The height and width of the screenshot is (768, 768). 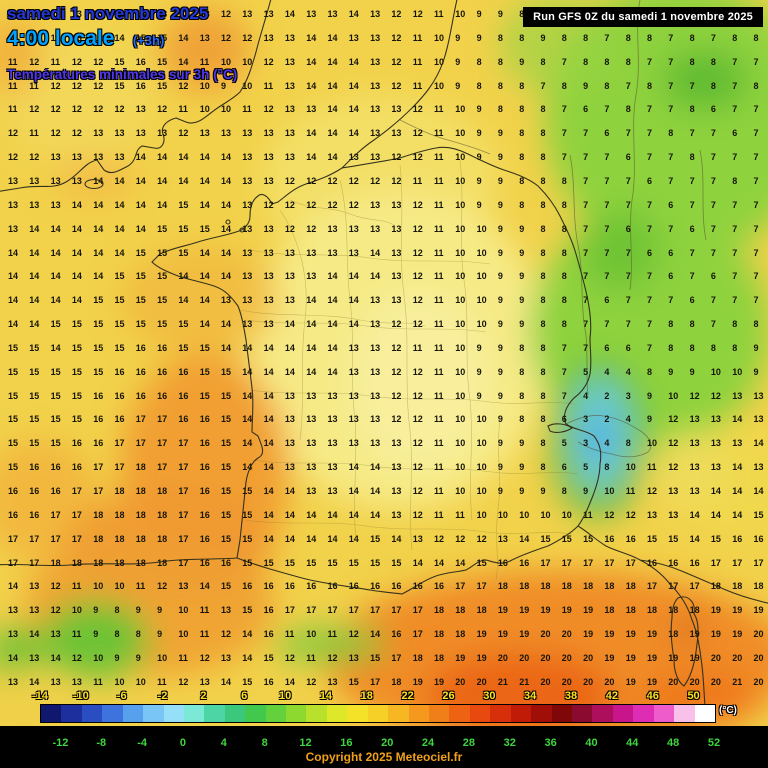 I want to click on temperature-value: 20, so click(x=460, y=681).